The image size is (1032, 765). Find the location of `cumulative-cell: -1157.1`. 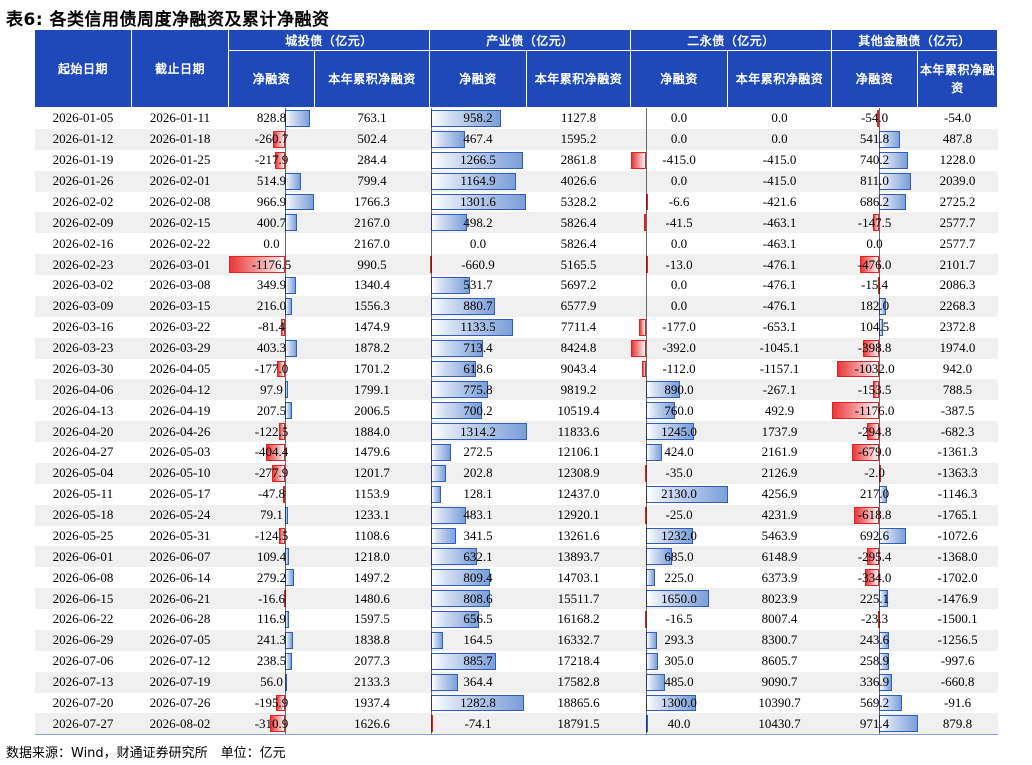

cumulative-cell: -1157.1 is located at coordinates (780, 369).